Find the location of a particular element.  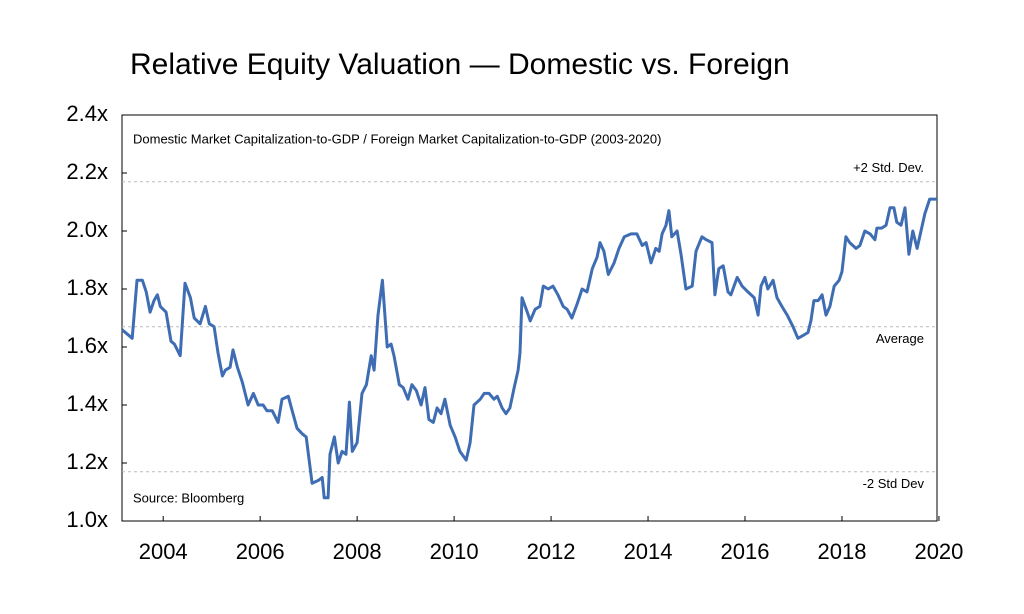

y-tick-label: 2.0x is located at coordinates (87, 229).